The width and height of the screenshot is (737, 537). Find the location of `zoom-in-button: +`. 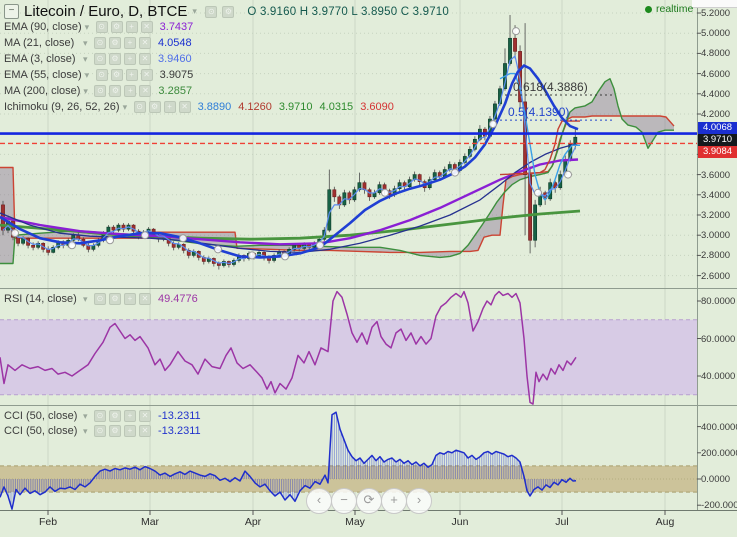

zoom-in-button: + is located at coordinates (394, 501).